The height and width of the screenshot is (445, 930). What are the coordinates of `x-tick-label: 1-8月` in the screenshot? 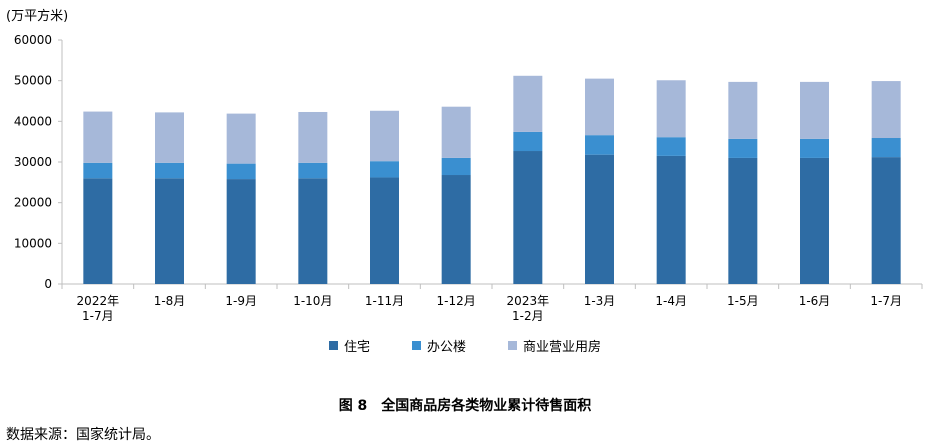 It's located at (170, 301).